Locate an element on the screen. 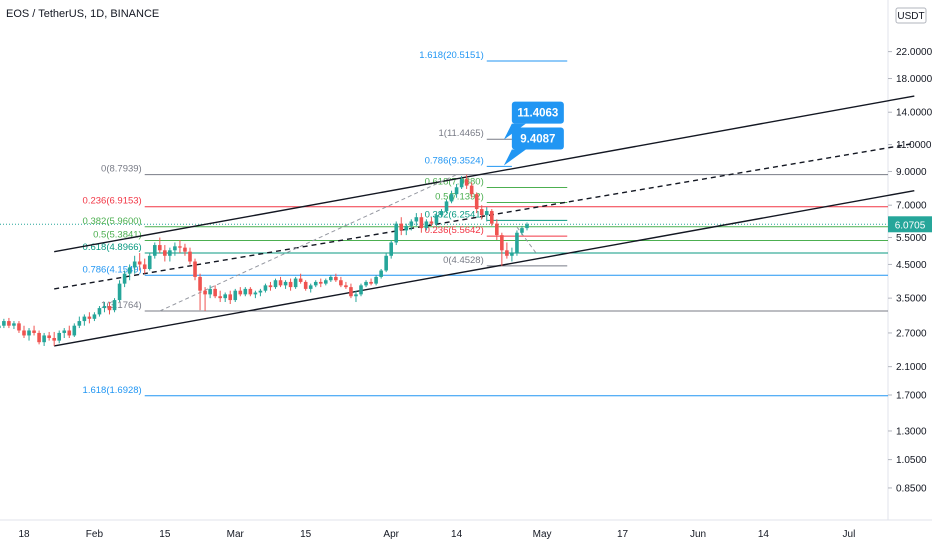 Image resolution: width=932 pixels, height=555 pixels. fib-level-label: 0.5(7.1392) is located at coordinates (459, 197).